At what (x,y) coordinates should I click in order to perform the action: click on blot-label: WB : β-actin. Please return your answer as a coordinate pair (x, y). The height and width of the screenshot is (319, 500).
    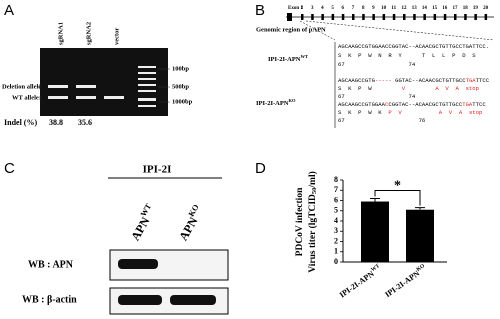
    Looking at the image, I should click on (49, 299).